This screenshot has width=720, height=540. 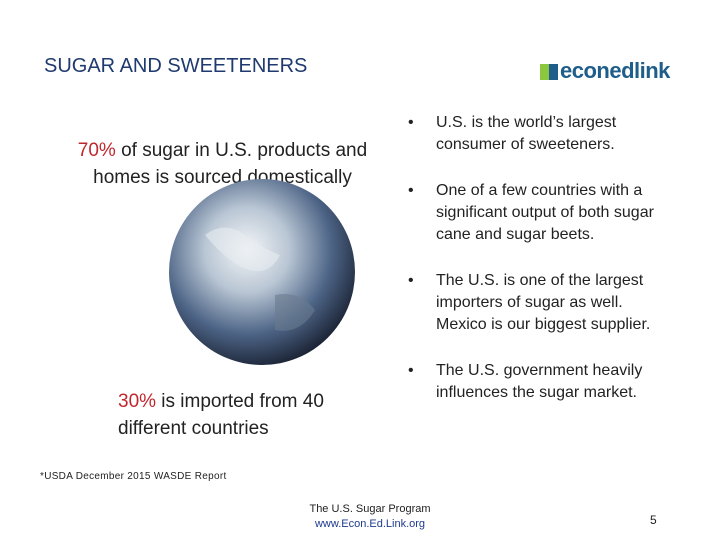 What do you see at coordinates (653, 520) in the screenshot?
I see `page-number: 5` at bounding box center [653, 520].